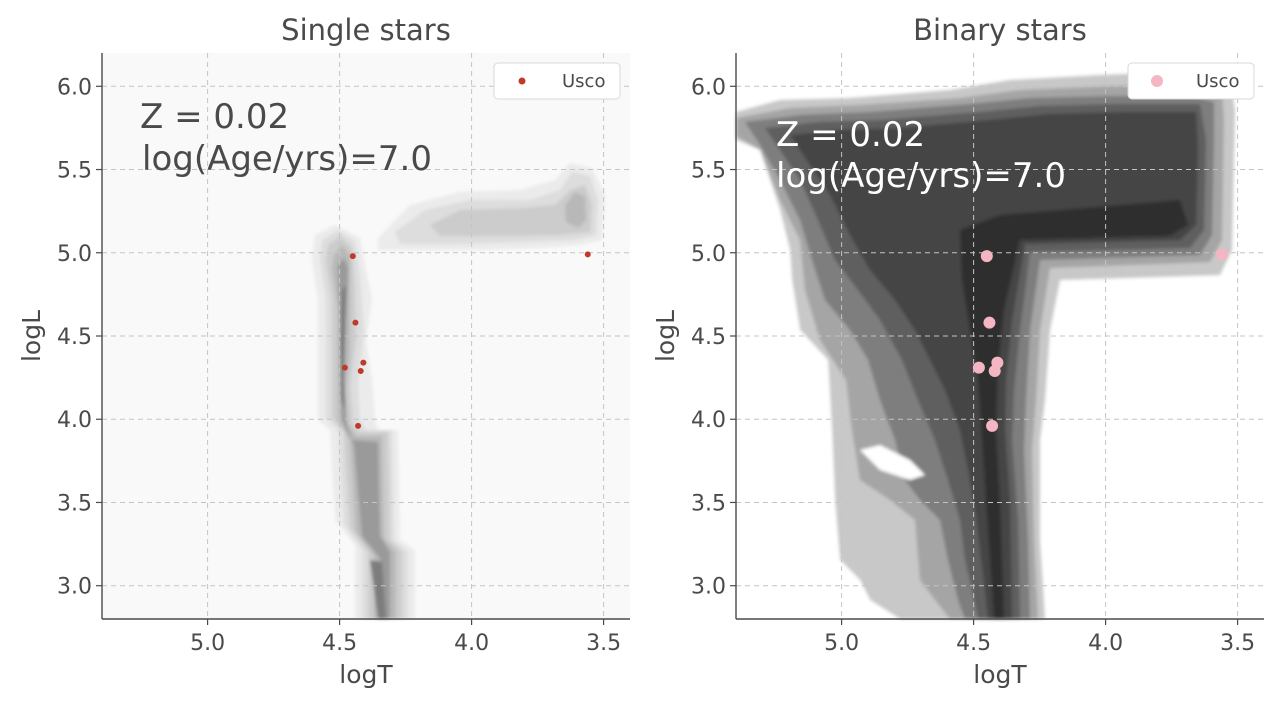 The height and width of the screenshot is (704, 1278). What do you see at coordinates (1000, 30) in the screenshot?
I see `chart-title: Binary stars` at bounding box center [1000, 30].